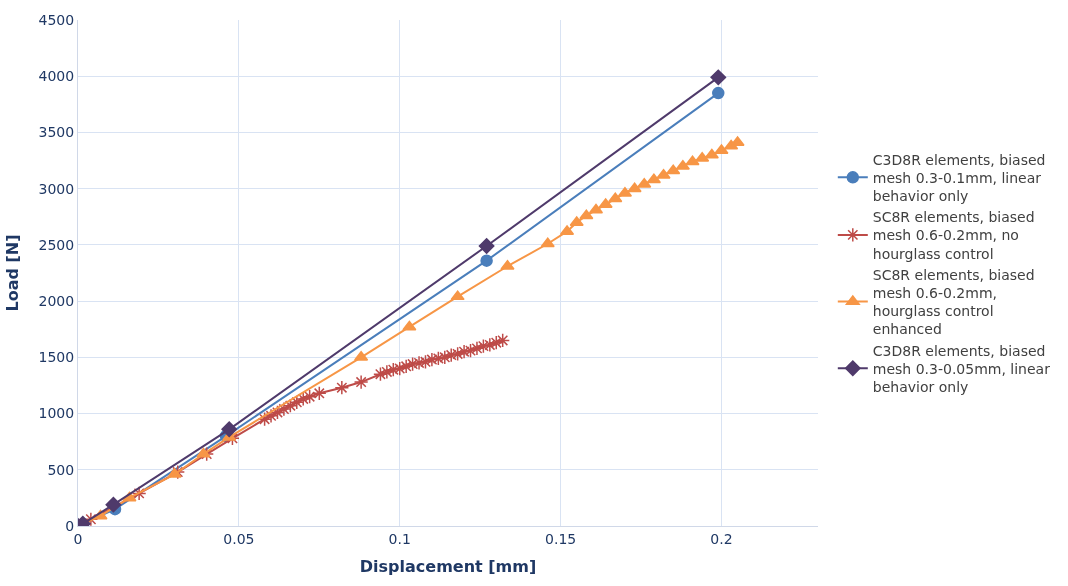  I want to click on y-tick-label: 2500, so click(56, 244).